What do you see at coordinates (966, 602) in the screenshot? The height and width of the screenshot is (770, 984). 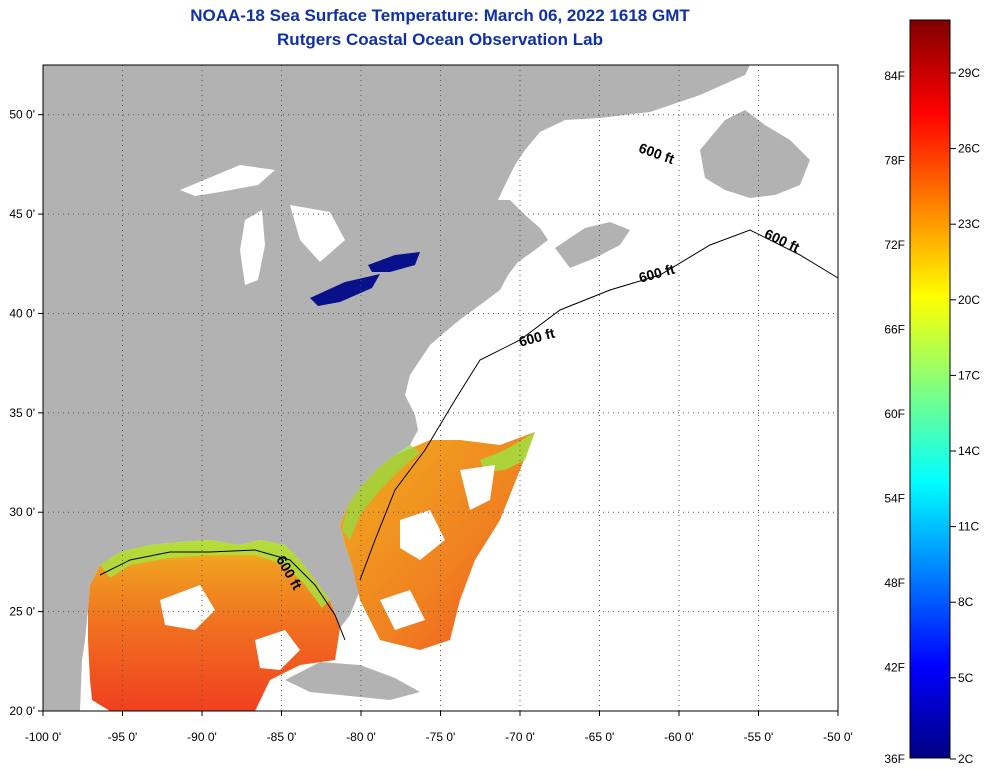 I see `colorbar-c-label: 8C` at bounding box center [966, 602].